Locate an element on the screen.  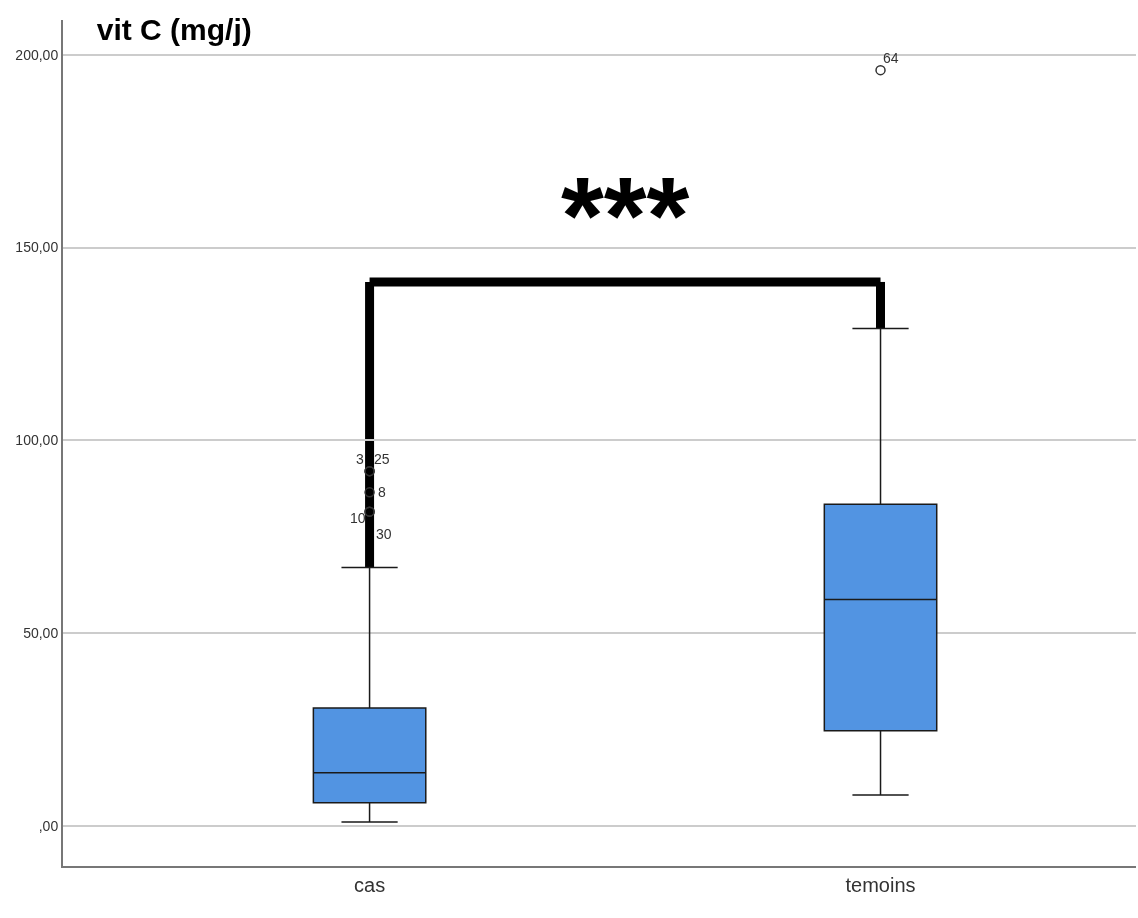
y-tick-label: ,00 is located at coordinates (48, 825).